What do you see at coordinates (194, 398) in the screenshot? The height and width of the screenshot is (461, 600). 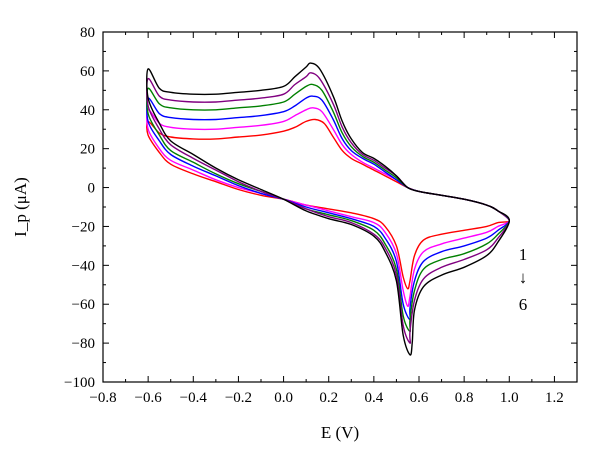 I see `x-tick-label: −0.4` at bounding box center [194, 398].